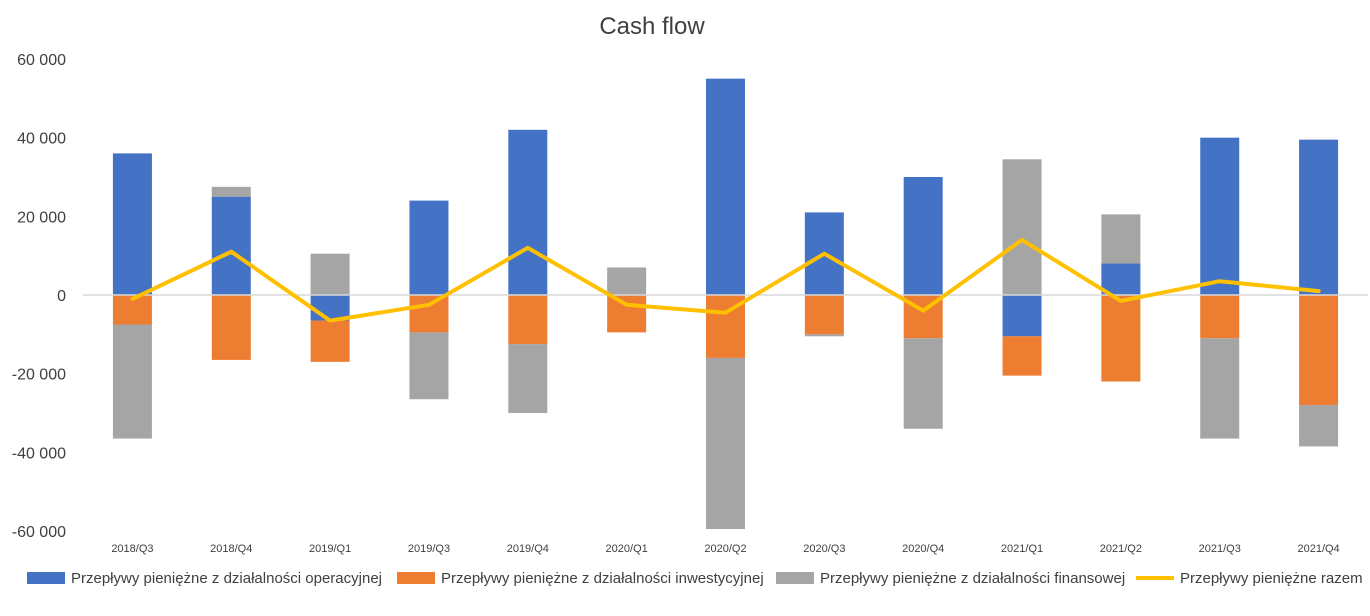  I want to click on bar-series-0-2021-q4, so click(1319, 217).